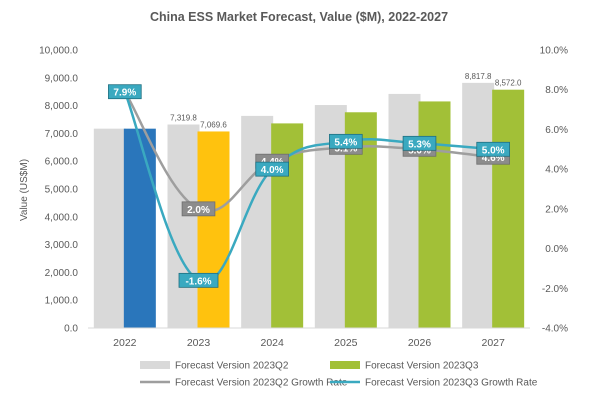 The width and height of the screenshot is (599, 407). I want to click on x-tick-label: 2027, so click(493, 343).